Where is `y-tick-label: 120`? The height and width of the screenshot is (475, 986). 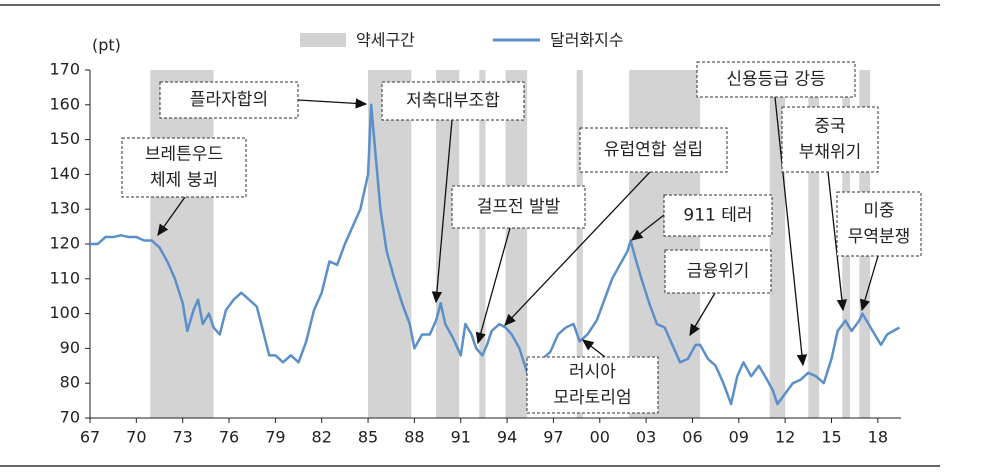
y-tick-label: 120 is located at coordinates (64, 243).